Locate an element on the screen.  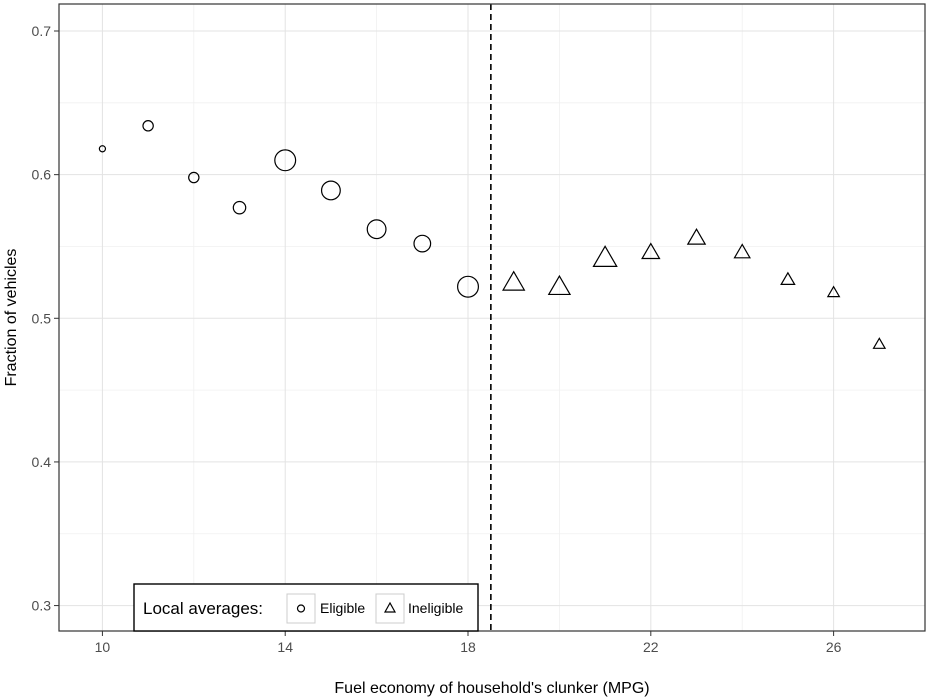
legend-key-ineligible is located at coordinates (390, 608).